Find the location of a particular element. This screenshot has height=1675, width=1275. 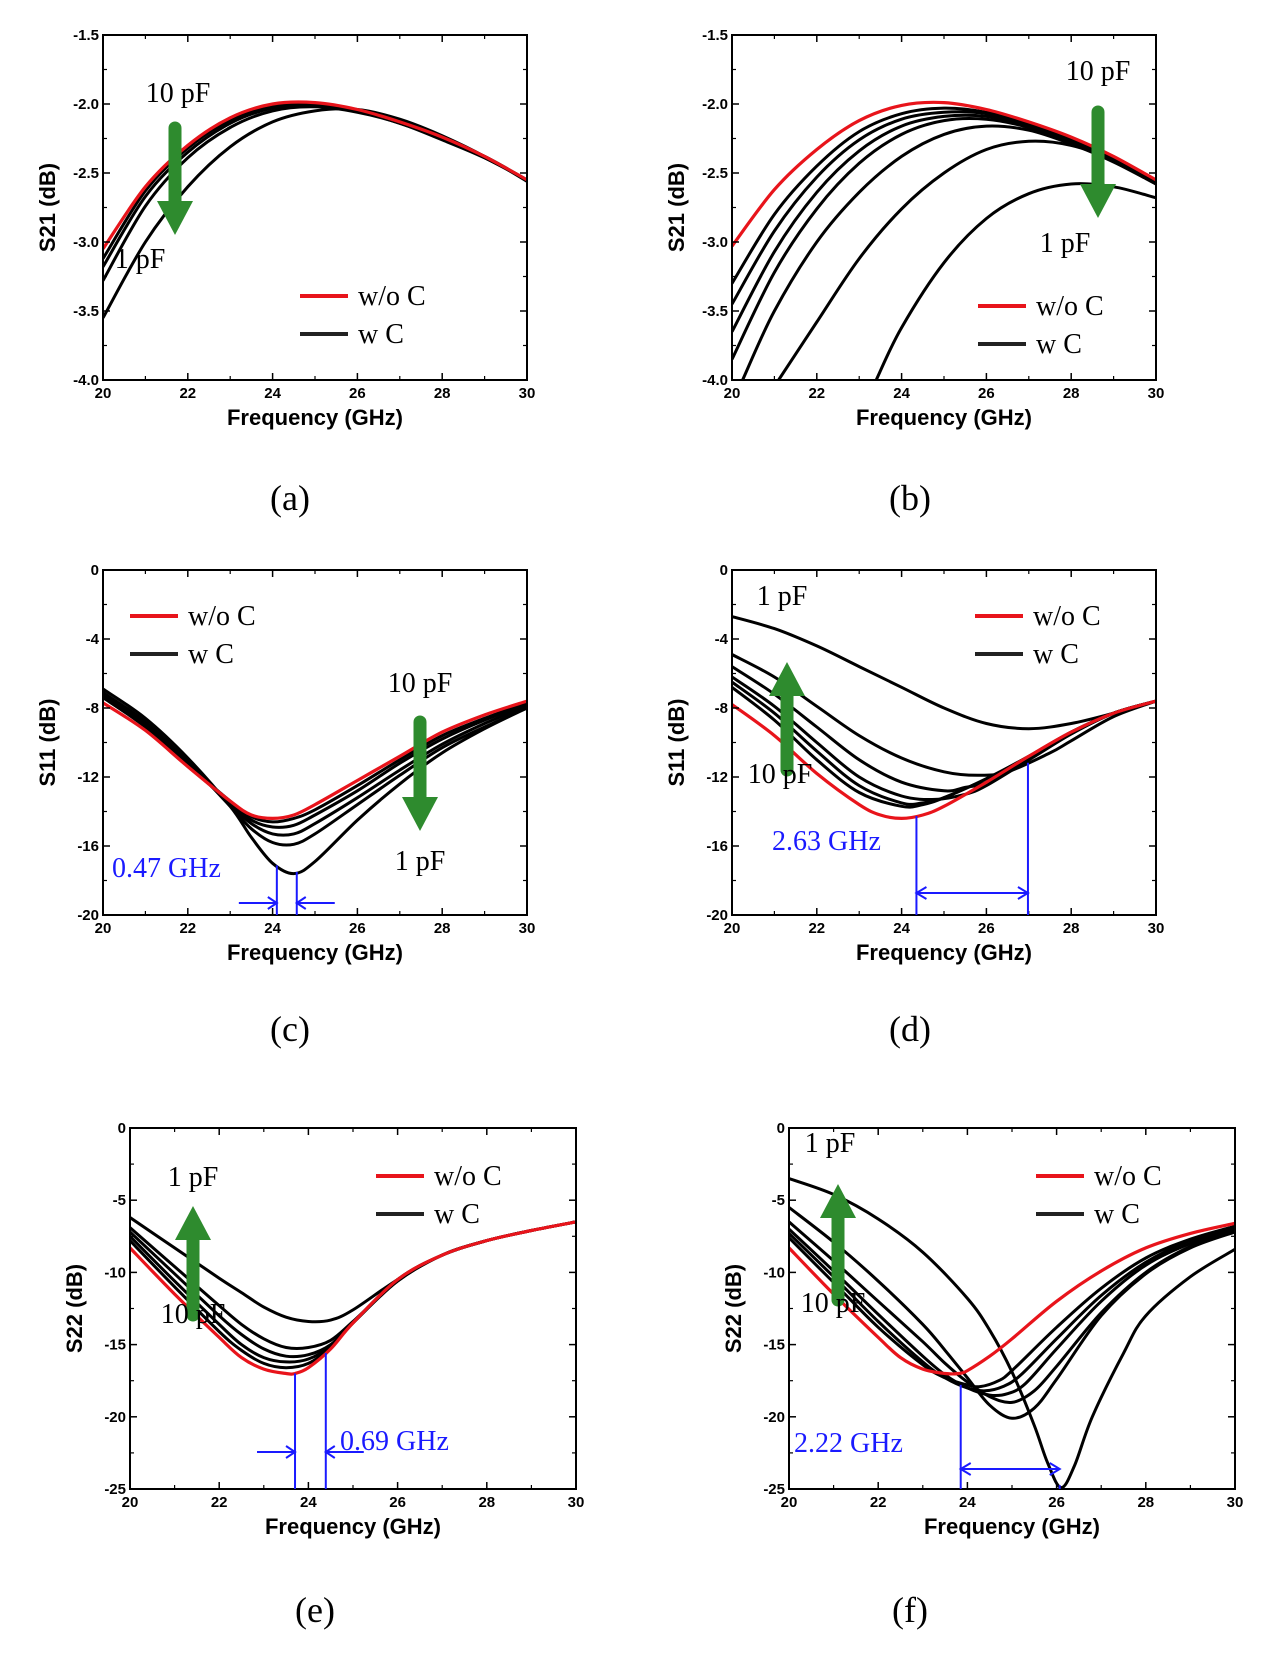

y-tick-label: -3.0 is located at coordinates (715, 242).